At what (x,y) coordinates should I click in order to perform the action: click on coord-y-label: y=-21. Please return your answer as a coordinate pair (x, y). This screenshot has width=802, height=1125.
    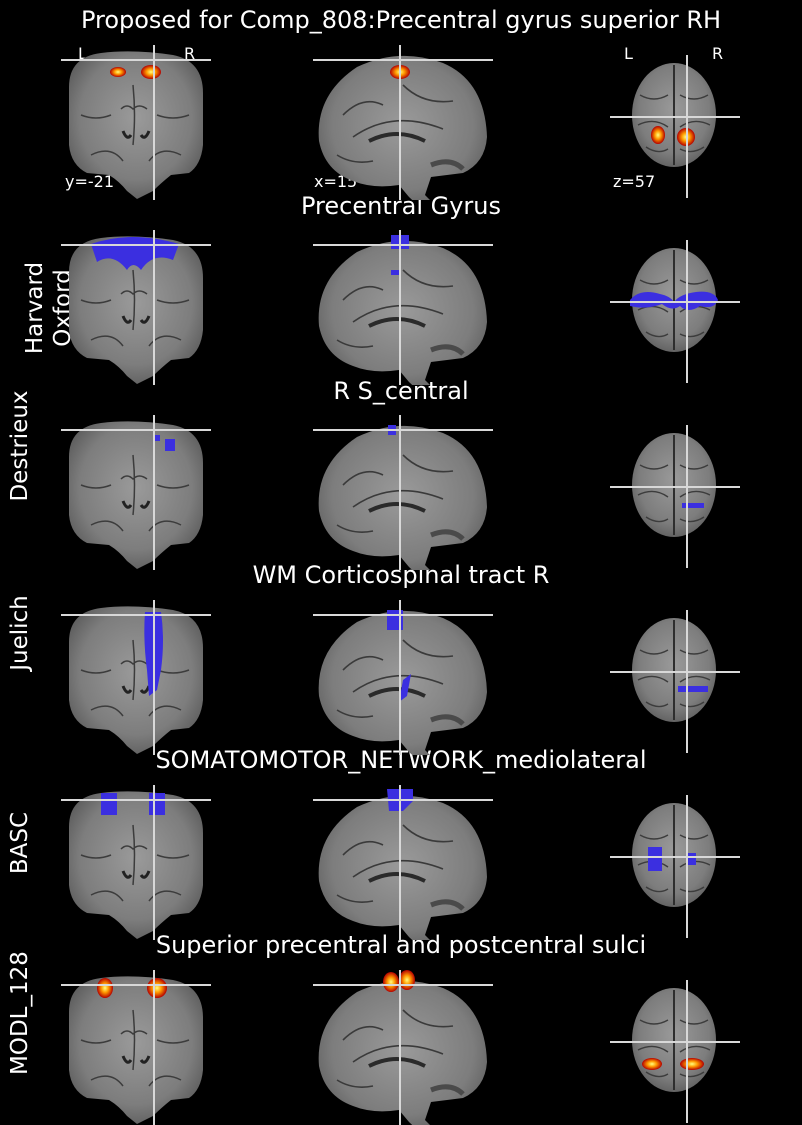
    Looking at the image, I should click on (90, 181).